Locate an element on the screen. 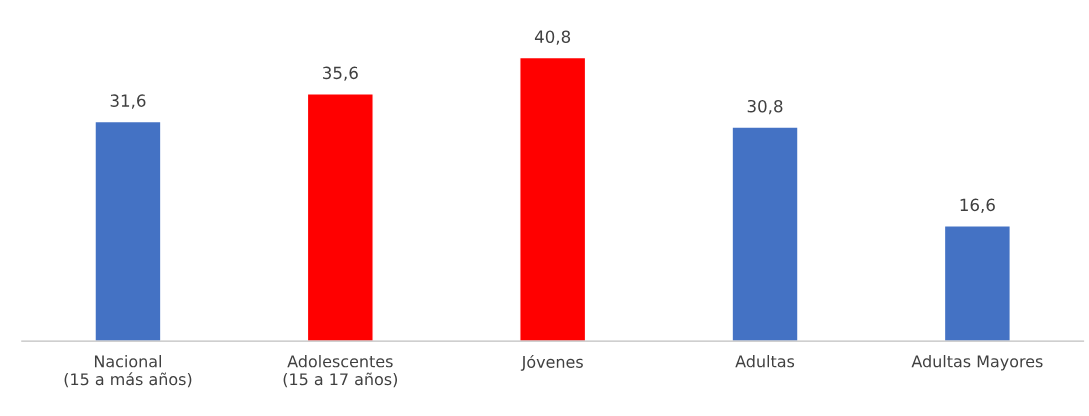 The image size is (1089, 416). x-tick-label: Jóvenes is located at coordinates (551, 362).